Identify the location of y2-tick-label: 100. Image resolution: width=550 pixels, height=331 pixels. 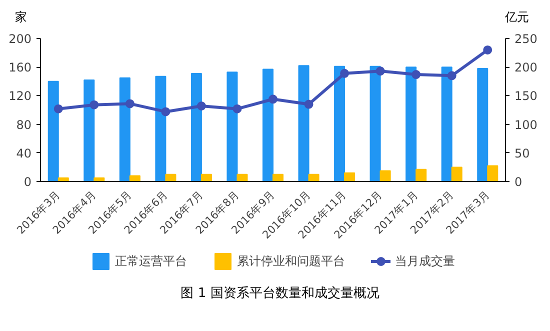
(526, 125).